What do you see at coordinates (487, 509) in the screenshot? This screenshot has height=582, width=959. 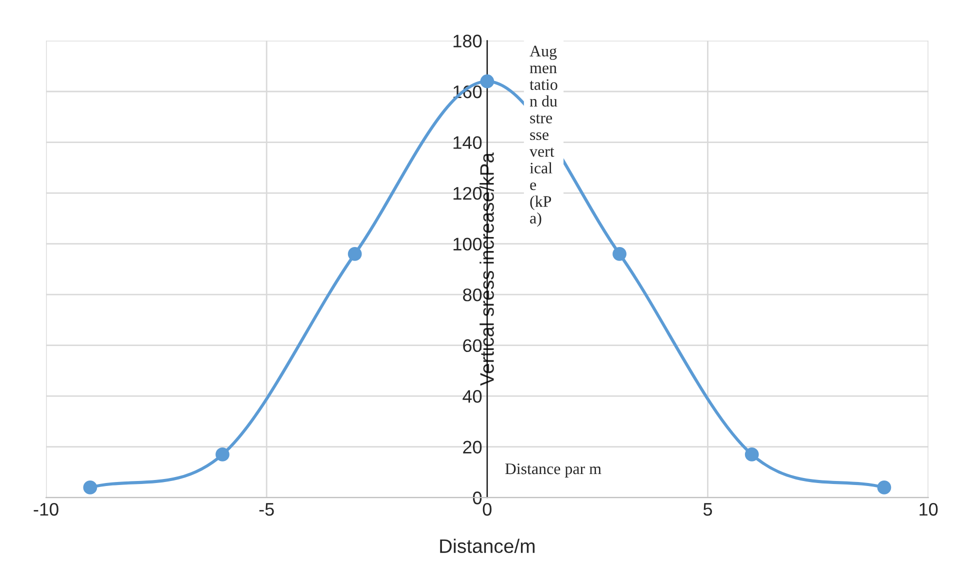 I see `x-tick-label: 0` at bounding box center [487, 509].